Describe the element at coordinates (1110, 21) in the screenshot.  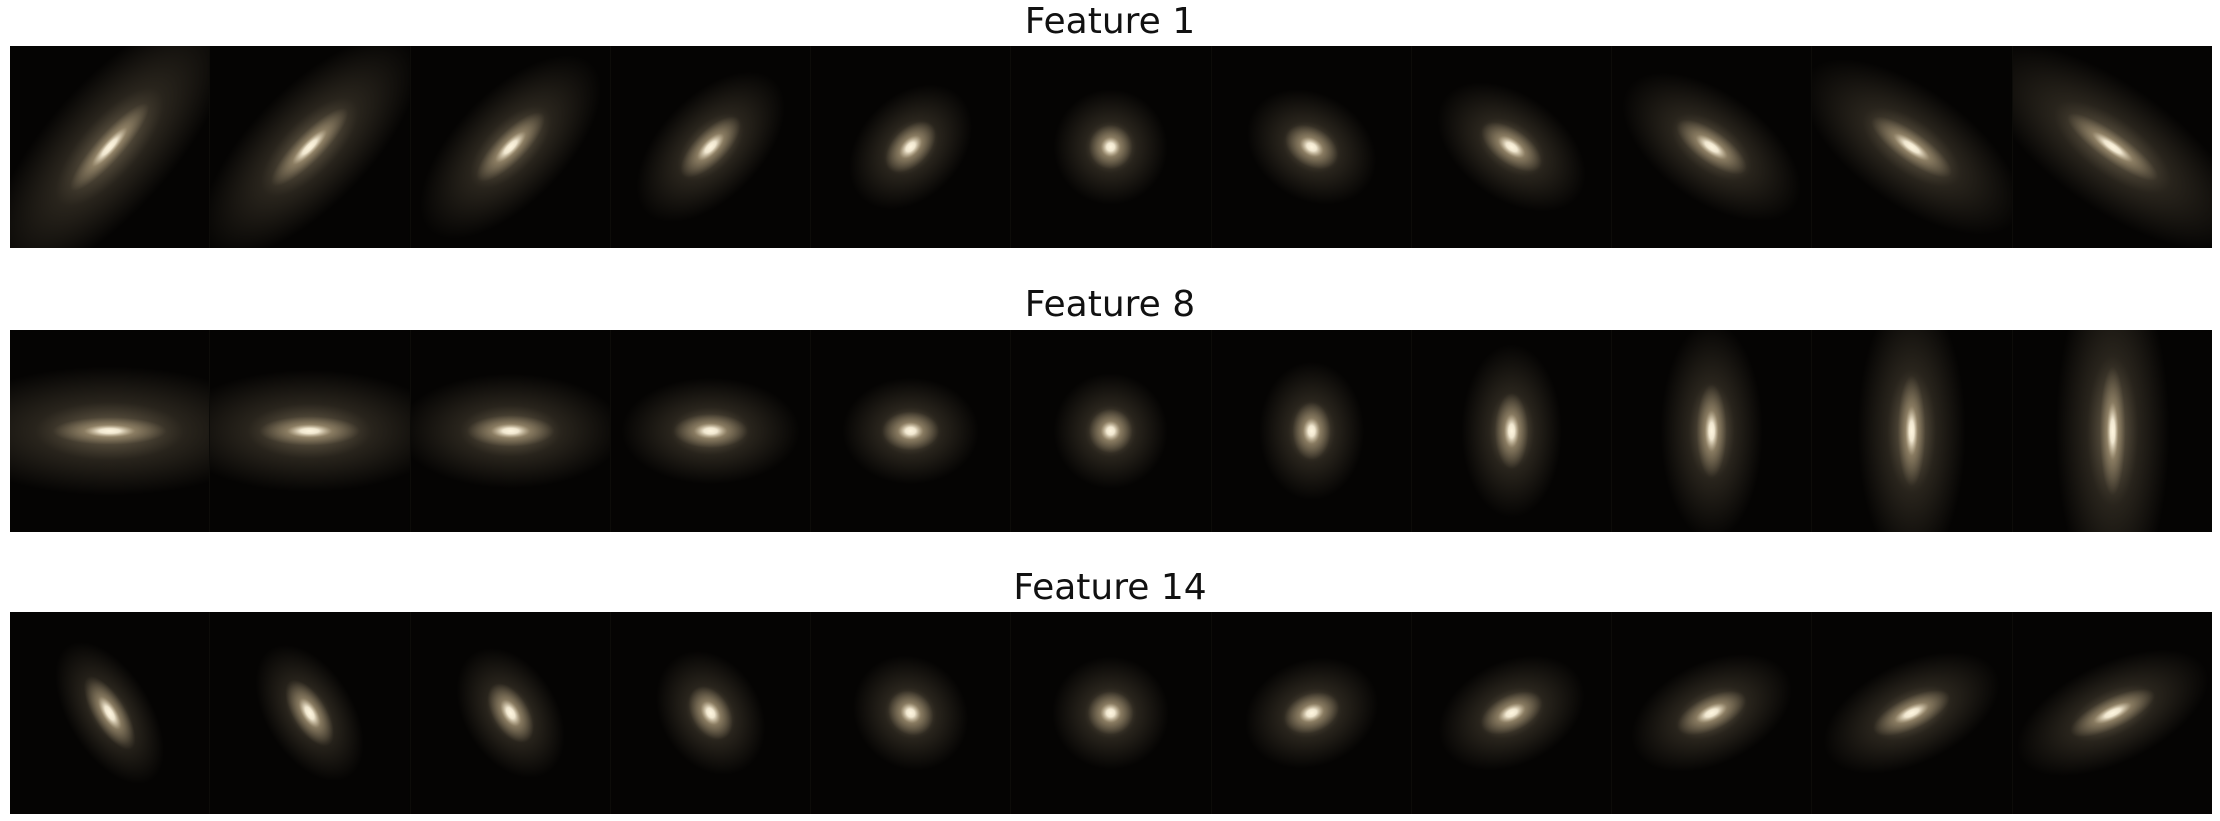
I see `row-title-feature-1: Feature 1` at that location.